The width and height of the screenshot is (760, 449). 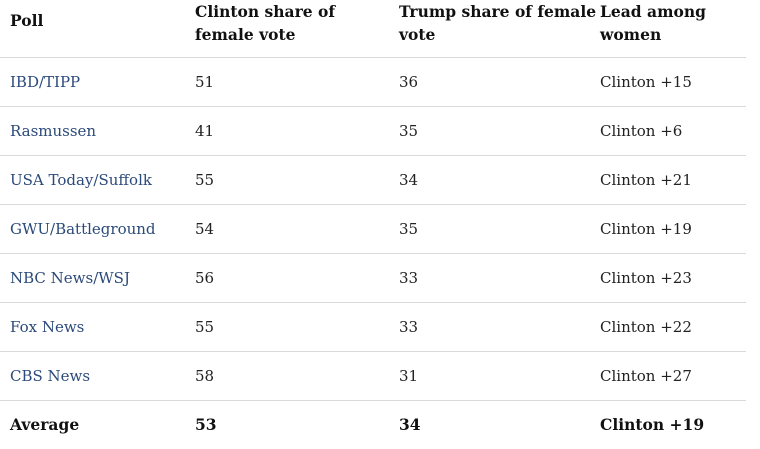 I want to click on lead-value: Clinton +6, so click(x=641, y=131).